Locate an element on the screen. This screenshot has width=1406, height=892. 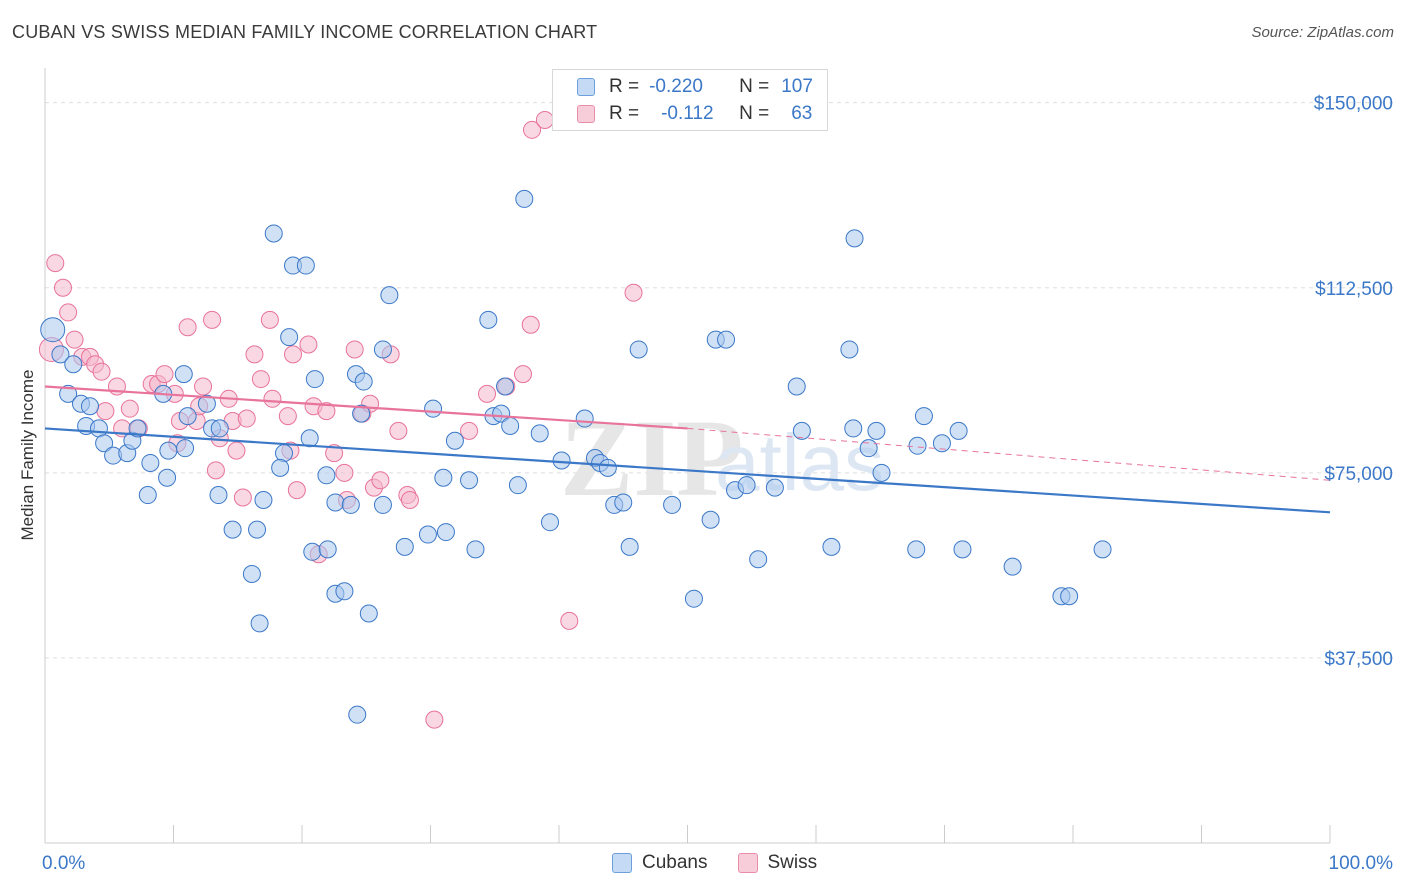
y-tick-label: $37,500 is located at coordinates (1358, 659).